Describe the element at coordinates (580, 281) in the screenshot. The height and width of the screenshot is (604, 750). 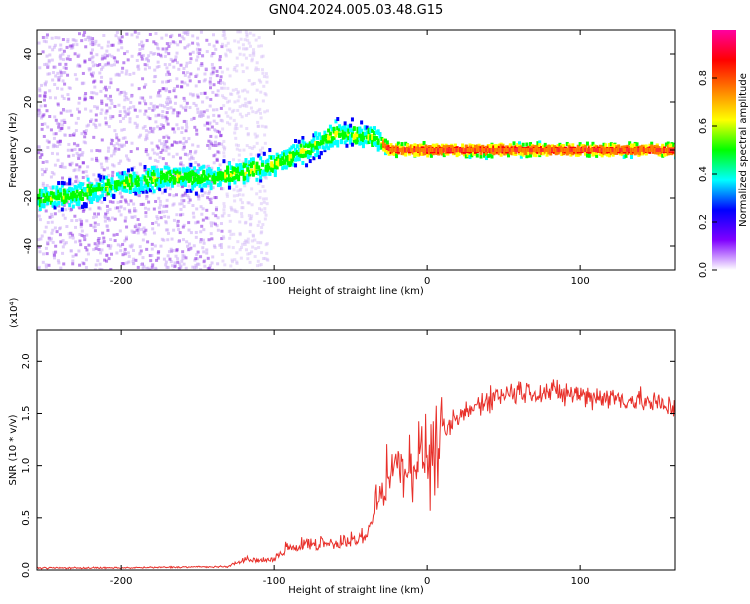
I see `x-tick-label: 100` at that location.